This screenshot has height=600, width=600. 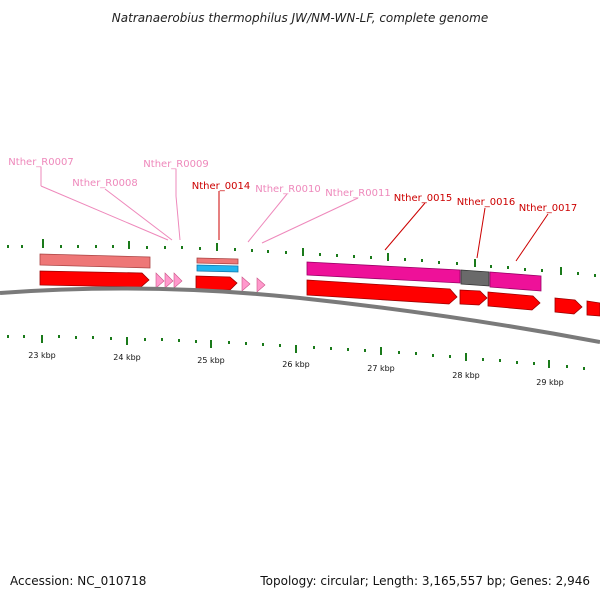 I want to click on scale-label: 24 kbp, so click(x=127, y=357).